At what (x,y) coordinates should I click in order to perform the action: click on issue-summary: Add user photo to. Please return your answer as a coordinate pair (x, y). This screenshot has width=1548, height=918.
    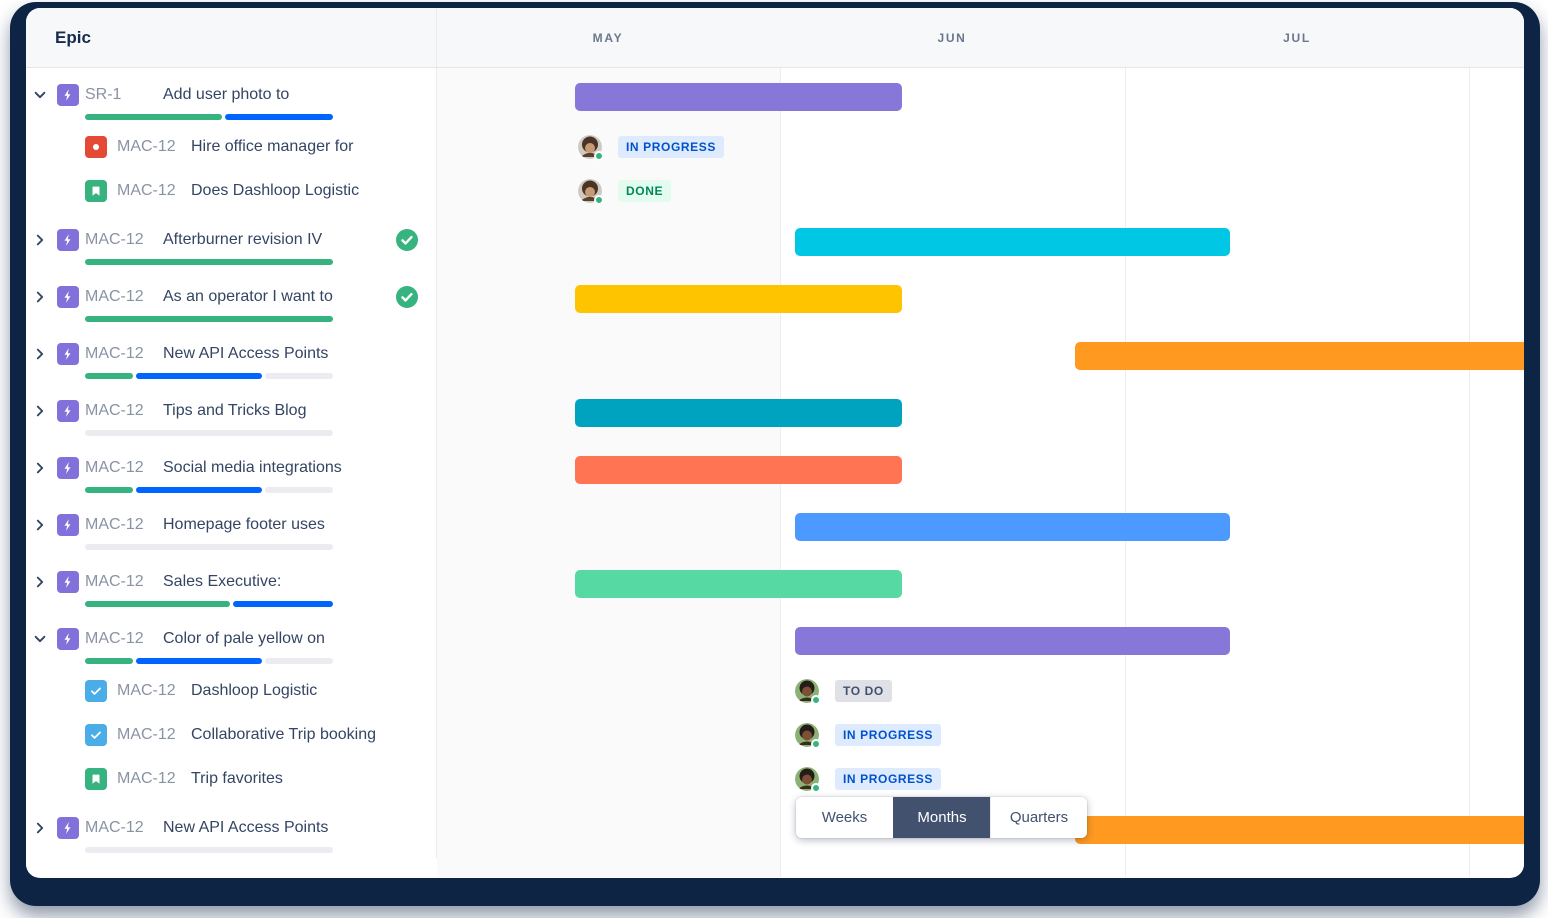
    Looking at the image, I should click on (226, 94).